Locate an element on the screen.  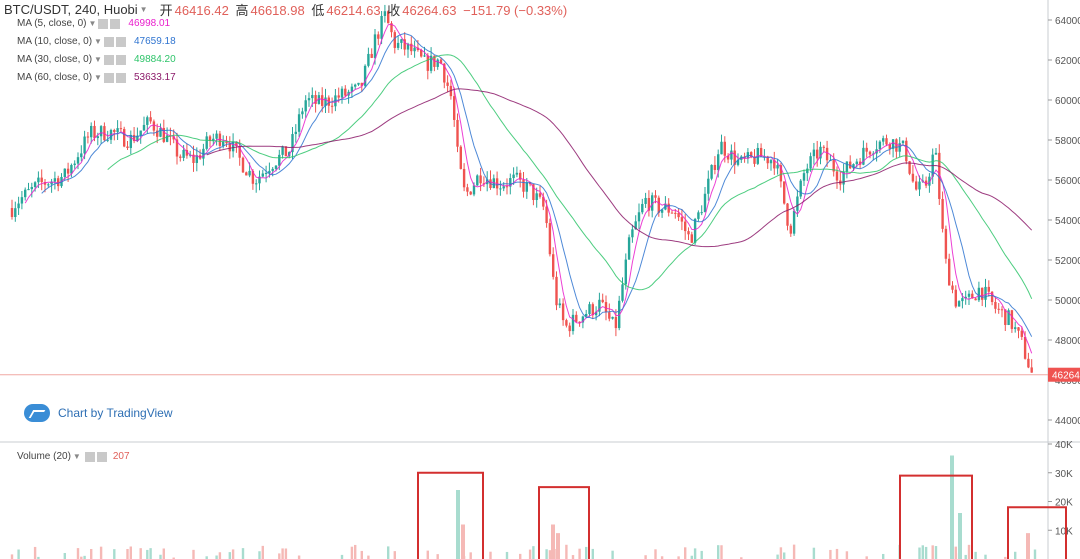
price-tick-label: 48000 is located at coordinates (1067, 341).